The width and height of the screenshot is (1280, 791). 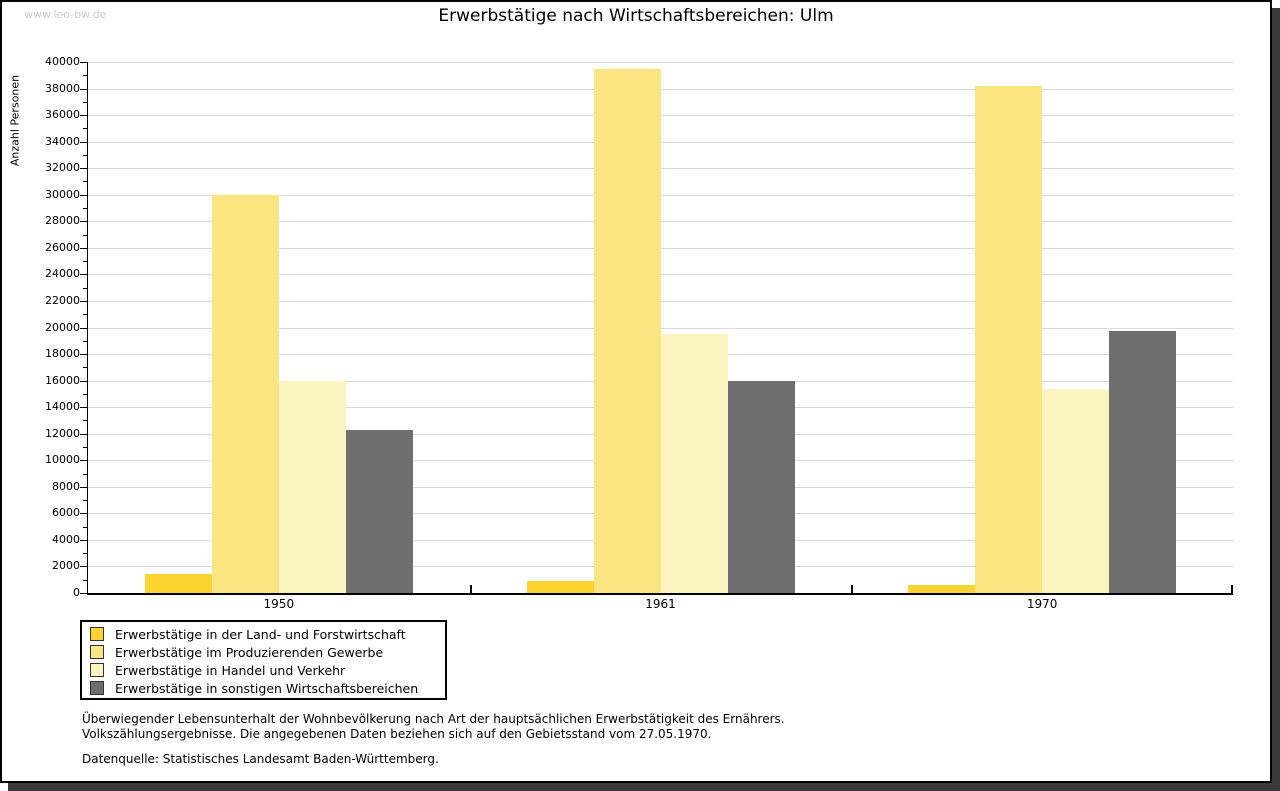 I want to click on y-tick-label: 20000, so click(x=62, y=327).